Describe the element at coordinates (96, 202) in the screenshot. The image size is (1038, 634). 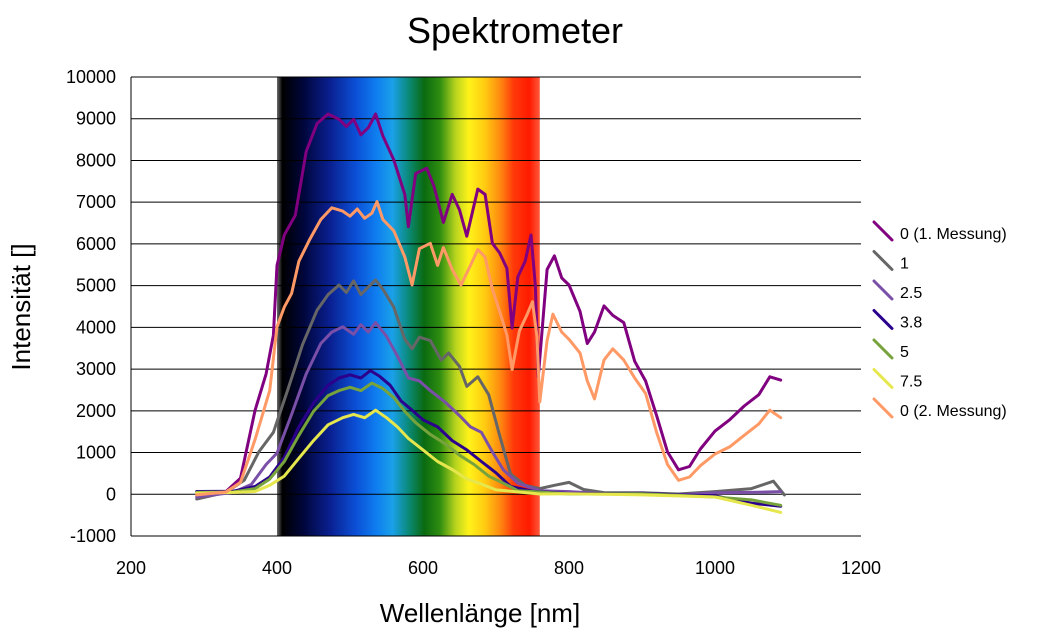
I see `y-tick-label: 7000` at that location.